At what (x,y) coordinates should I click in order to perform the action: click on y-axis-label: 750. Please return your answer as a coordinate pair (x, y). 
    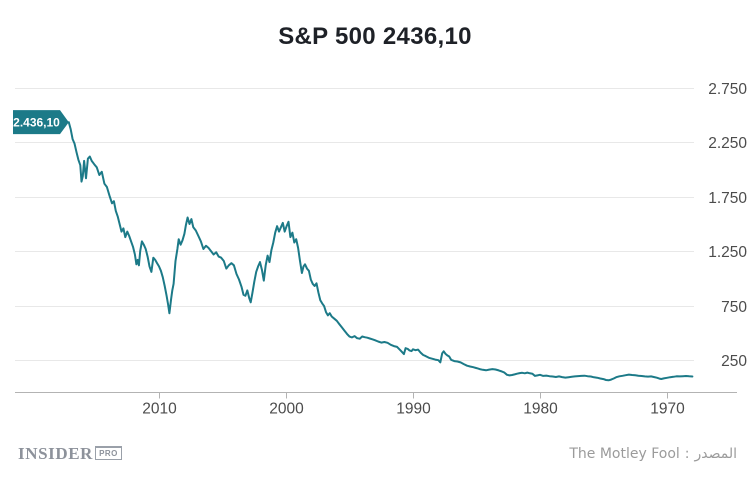
    Looking at the image, I should click on (734, 307).